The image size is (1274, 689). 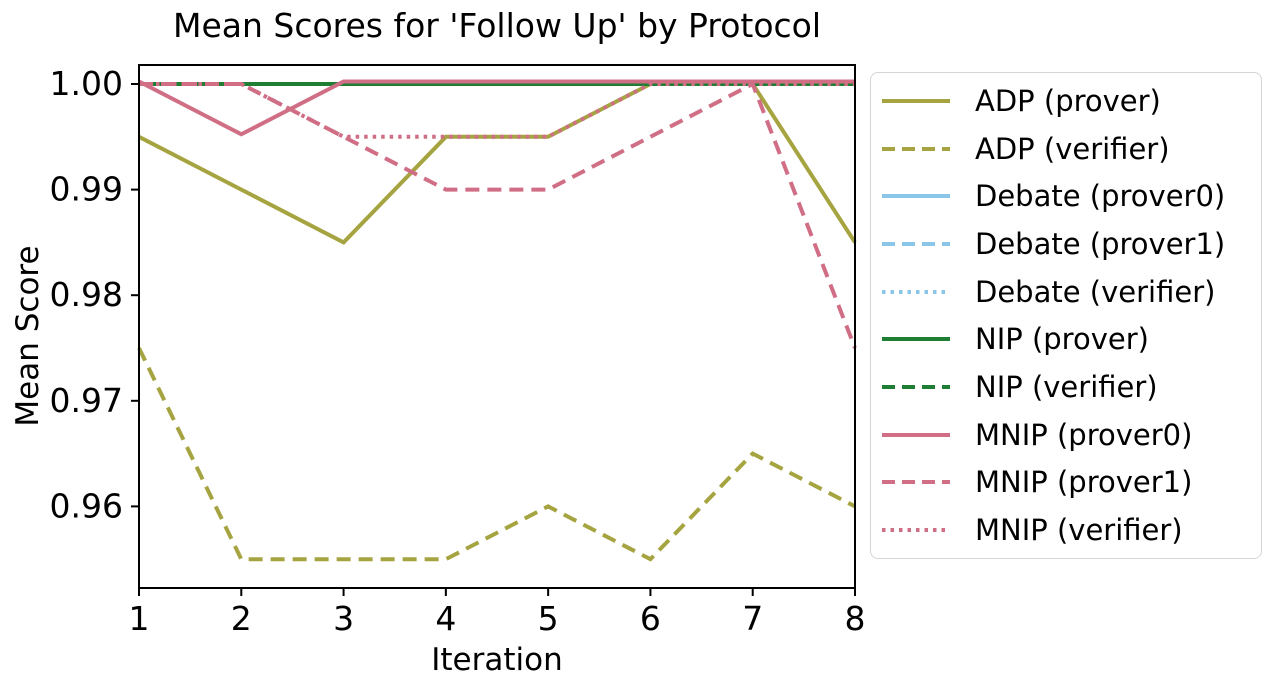 I want to click on legend-item-mnip-prover0: MNIP (prover0), so click(x=1066, y=435).